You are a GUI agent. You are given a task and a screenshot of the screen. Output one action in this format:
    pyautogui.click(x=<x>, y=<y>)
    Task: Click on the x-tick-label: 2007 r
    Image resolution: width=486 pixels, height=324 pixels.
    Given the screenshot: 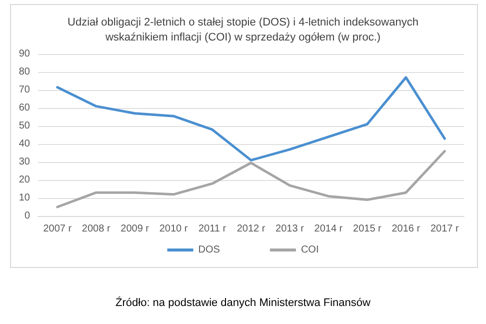 What is the action you would take?
    pyautogui.click(x=57, y=229)
    